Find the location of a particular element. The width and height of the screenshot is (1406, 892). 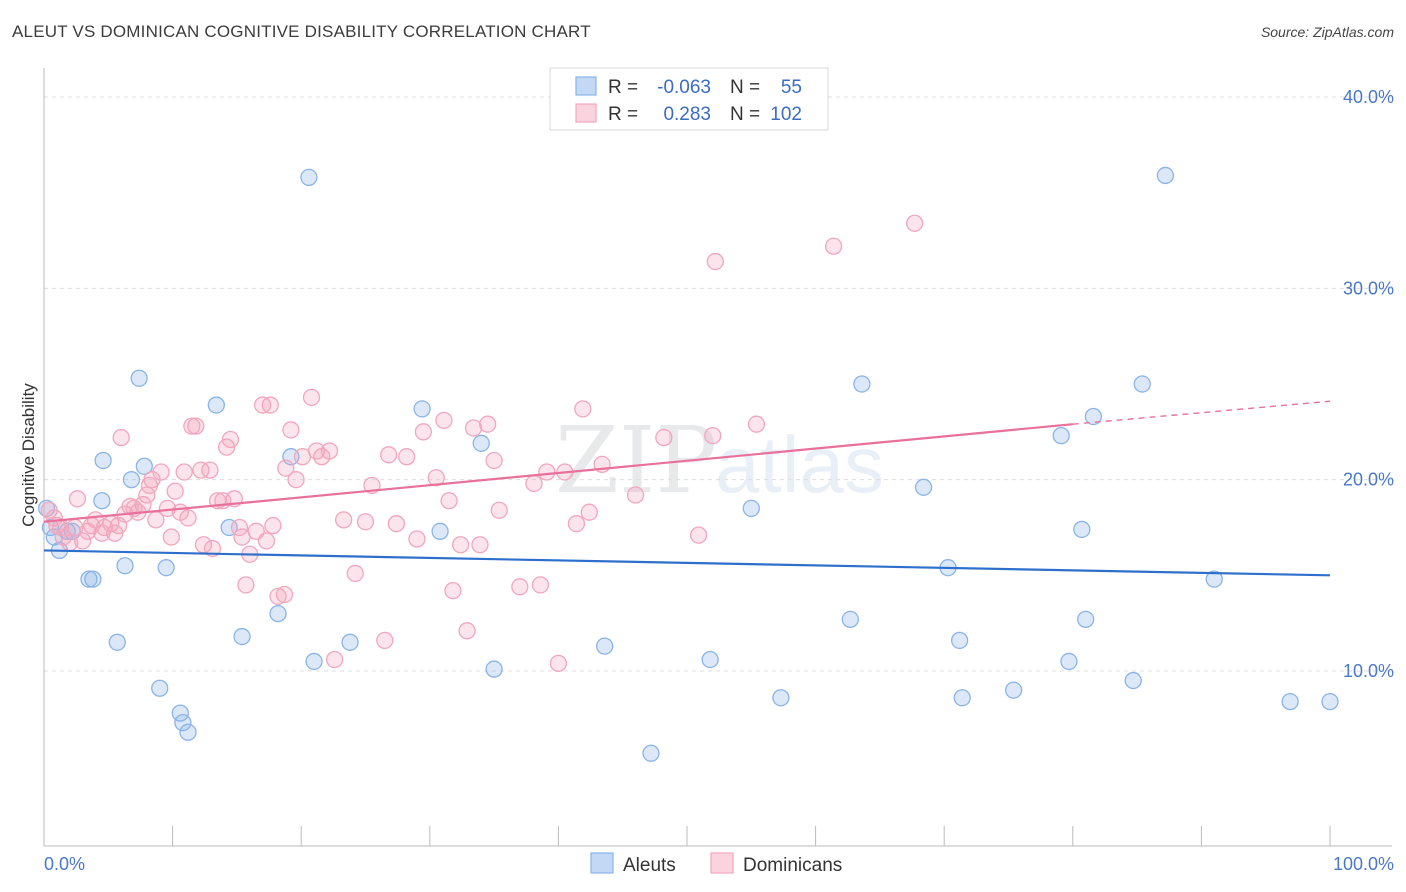

watermark-atlas: atlas is located at coordinates (799, 464).